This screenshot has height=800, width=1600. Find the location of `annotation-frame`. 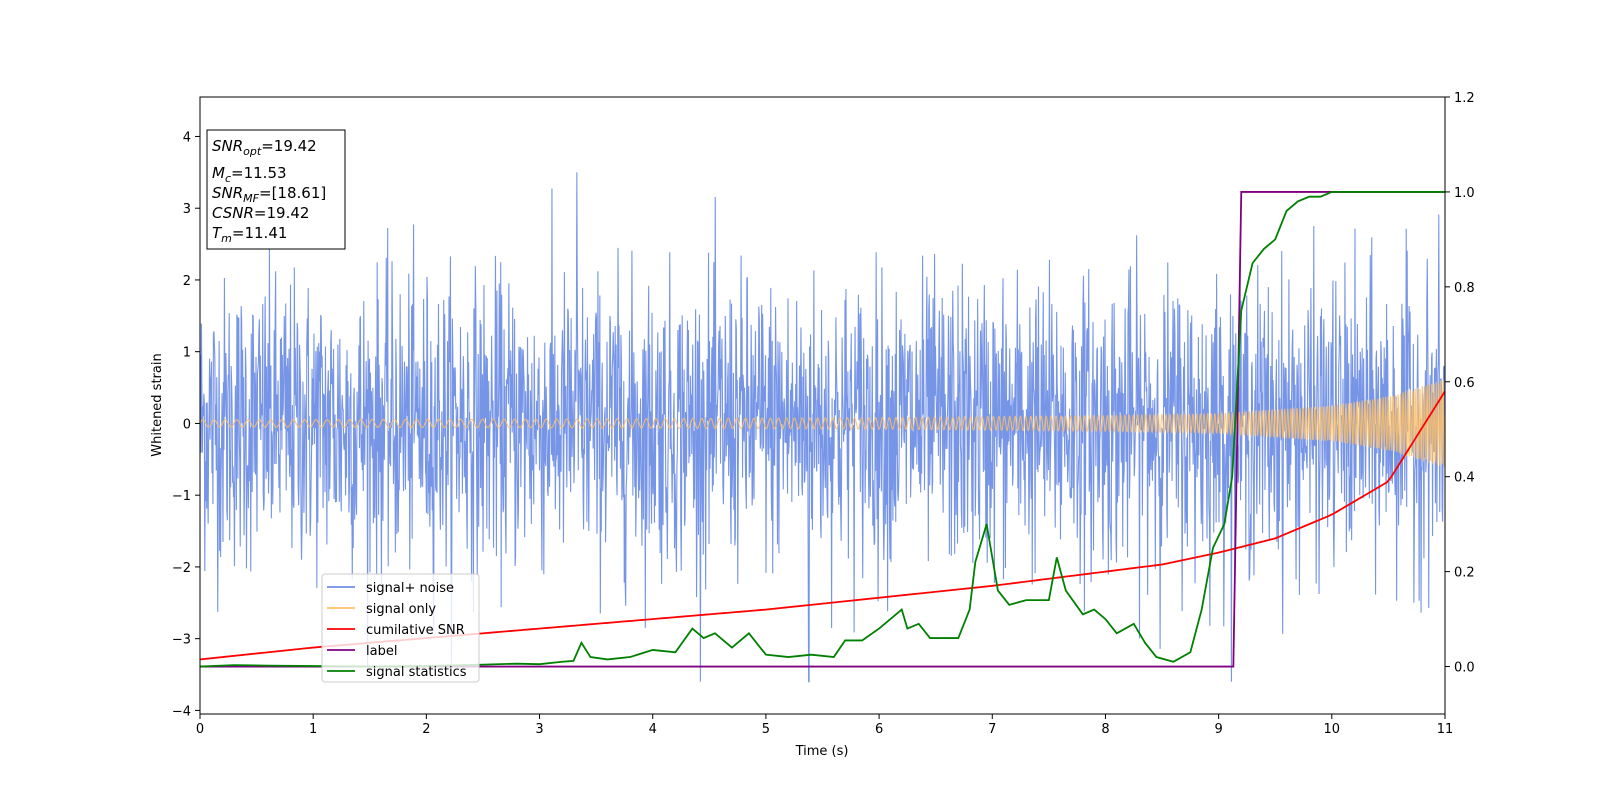

annotation-frame is located at coordinates (276, 189).